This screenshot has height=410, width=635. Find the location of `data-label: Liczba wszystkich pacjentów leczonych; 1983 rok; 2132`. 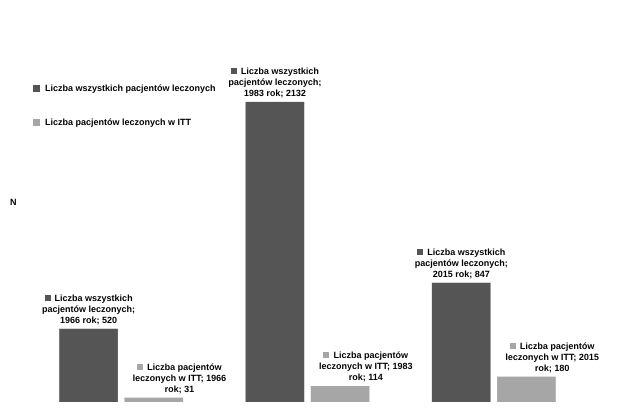

data-label: Liczba wszystkich pacjentów leczonych; 1983 rok; 2132 is located at coordinates (274, 82).